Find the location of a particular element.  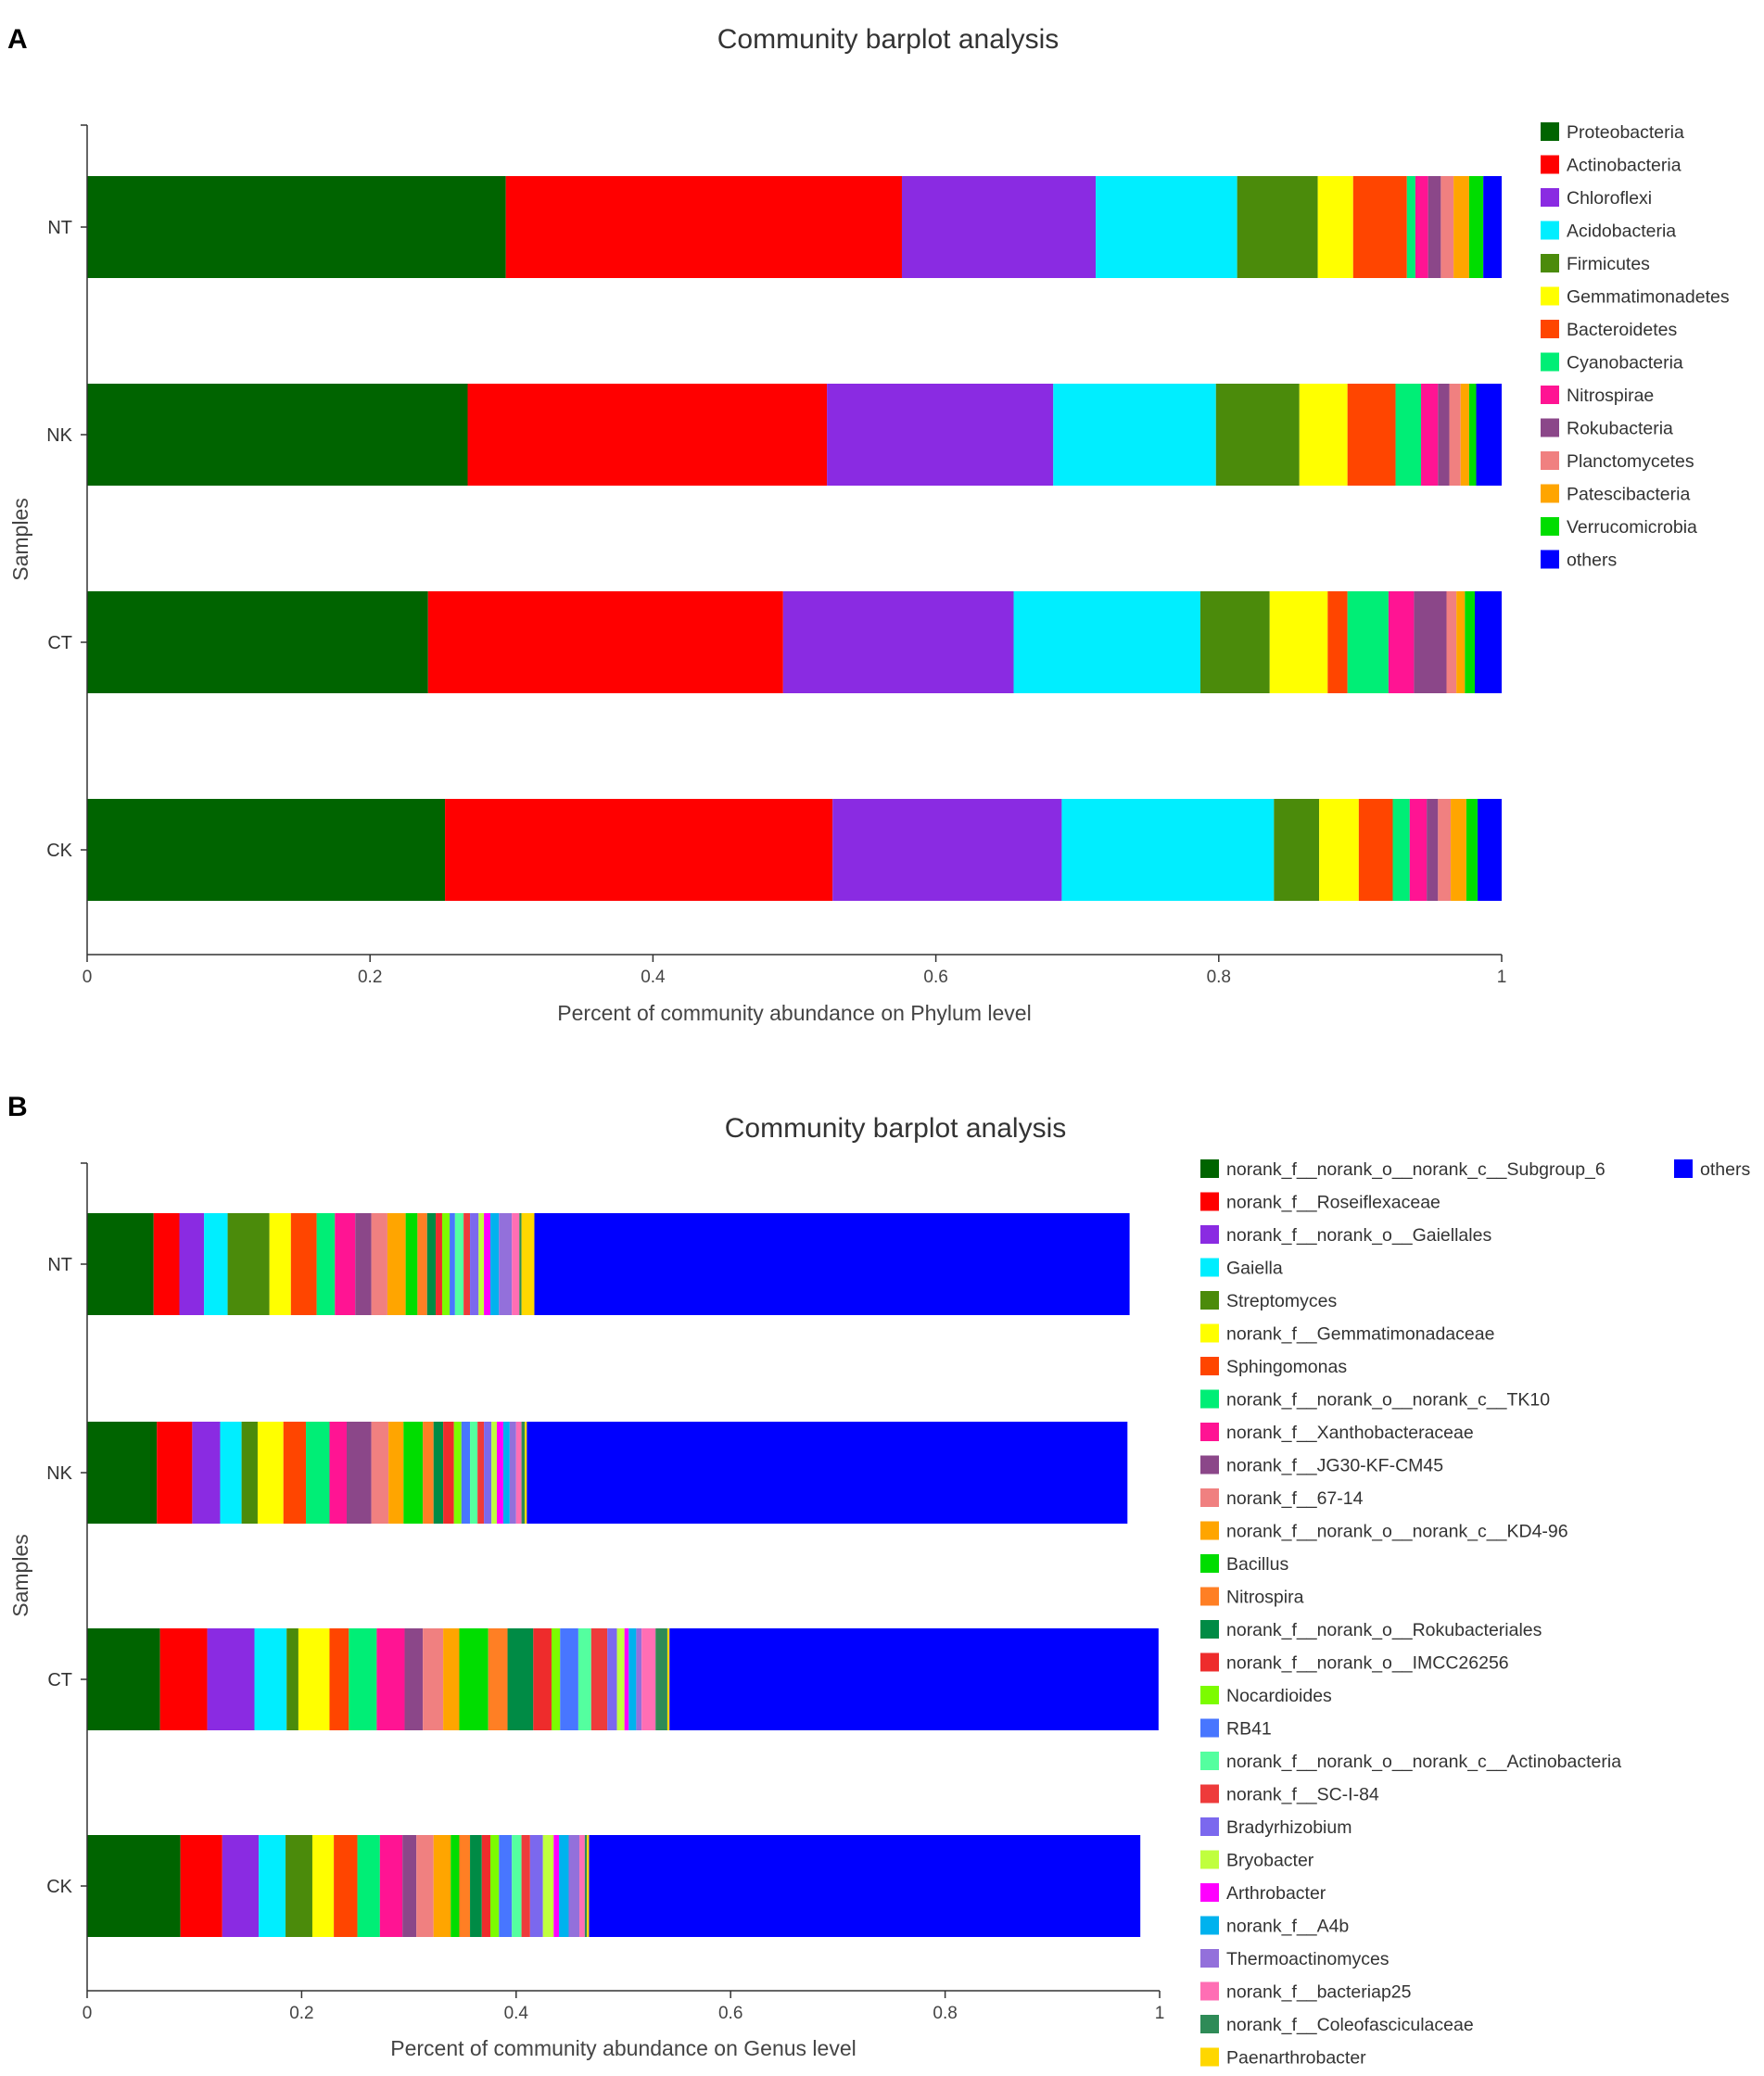

legend-label: Bradyrhizobium is located at coordinates (1289, 1828).